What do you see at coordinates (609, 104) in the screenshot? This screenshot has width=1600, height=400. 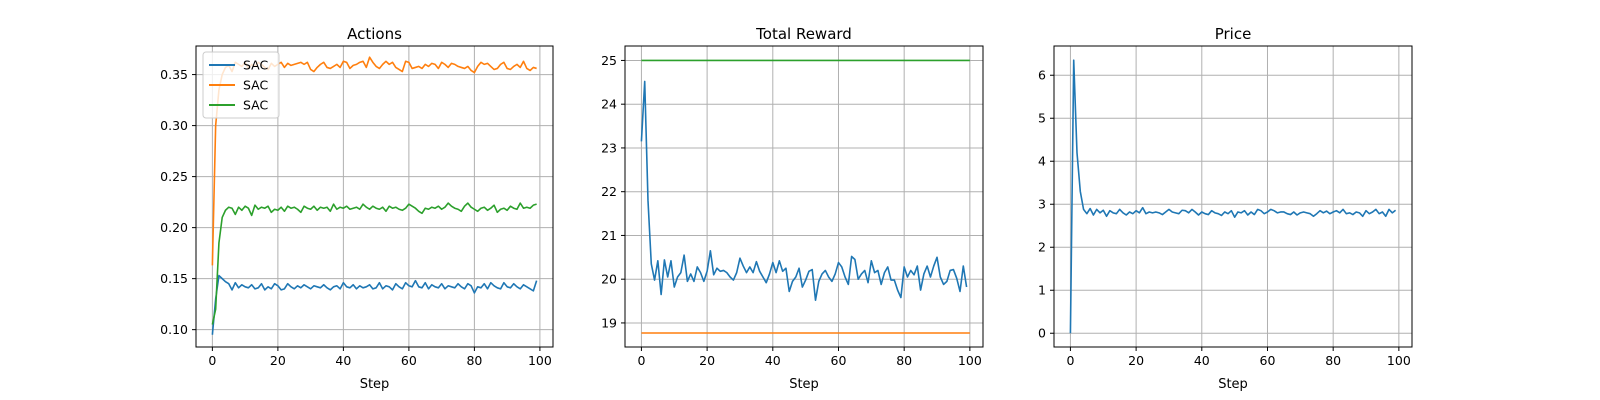 I see `y-tick-label: 24` at bounding box center [609, 104].